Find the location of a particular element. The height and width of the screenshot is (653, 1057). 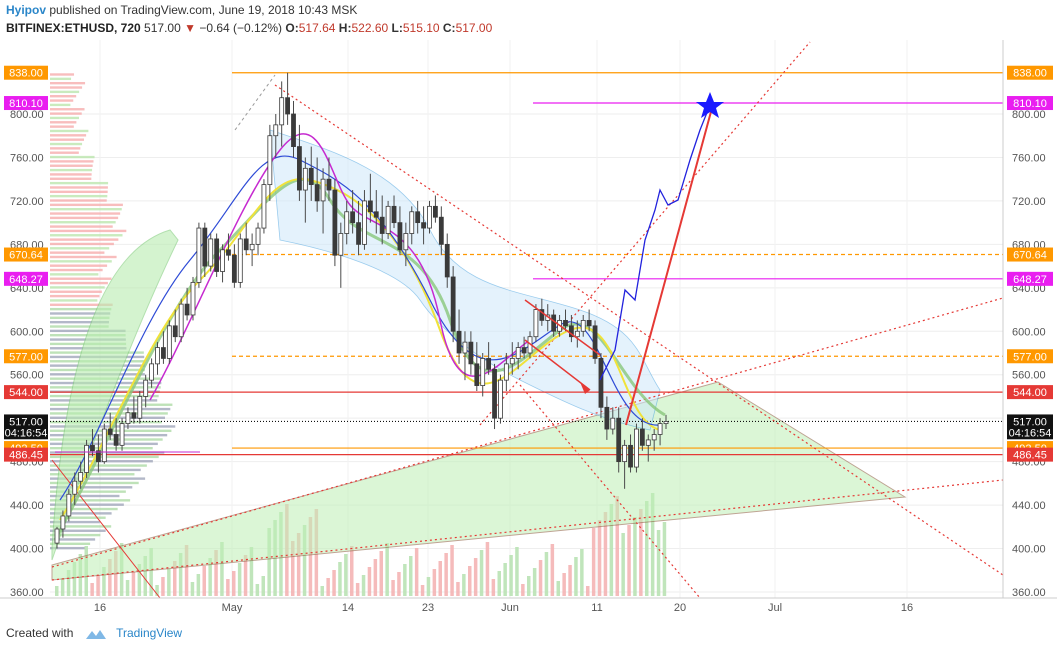

wedge-arrow-head is located at coordinates (585, 388).